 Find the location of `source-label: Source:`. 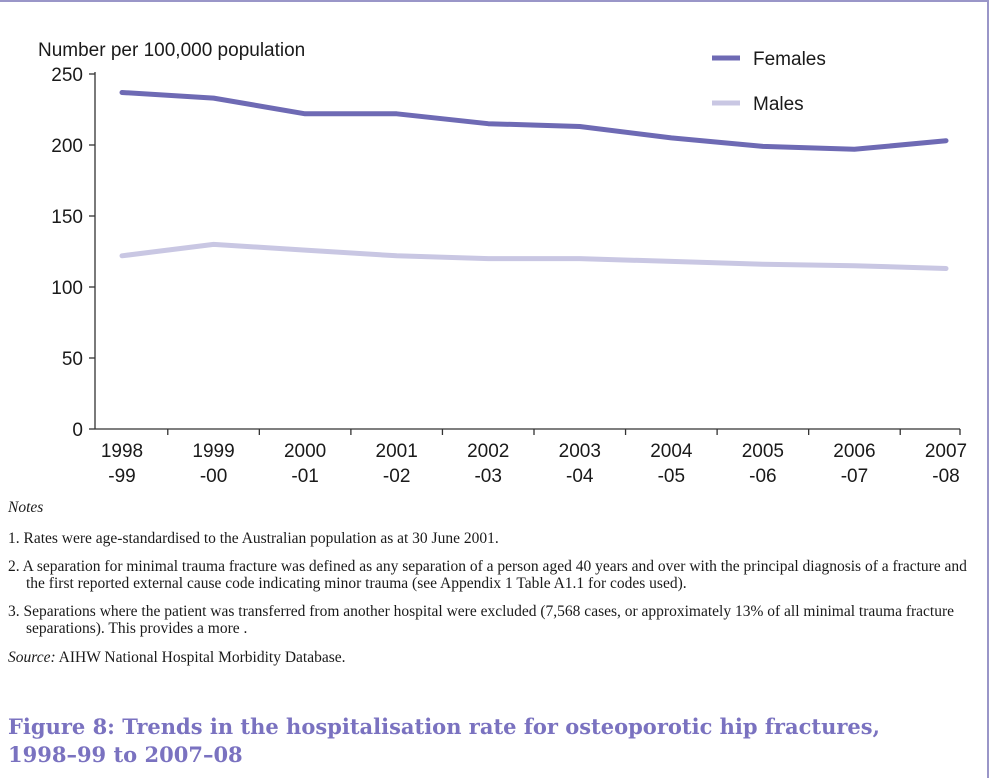

source-label: Source: is located at coordinates (32, 657).